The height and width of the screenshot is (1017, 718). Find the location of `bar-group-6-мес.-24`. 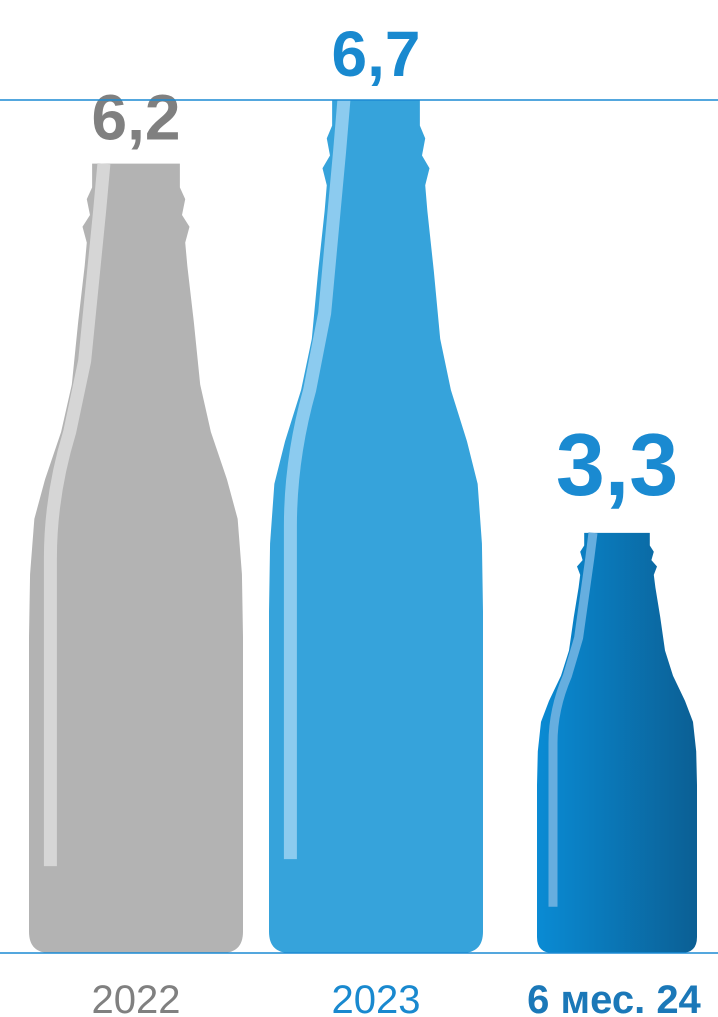

bar-group-6-мес.-24 is located at coordinates (617, 742).